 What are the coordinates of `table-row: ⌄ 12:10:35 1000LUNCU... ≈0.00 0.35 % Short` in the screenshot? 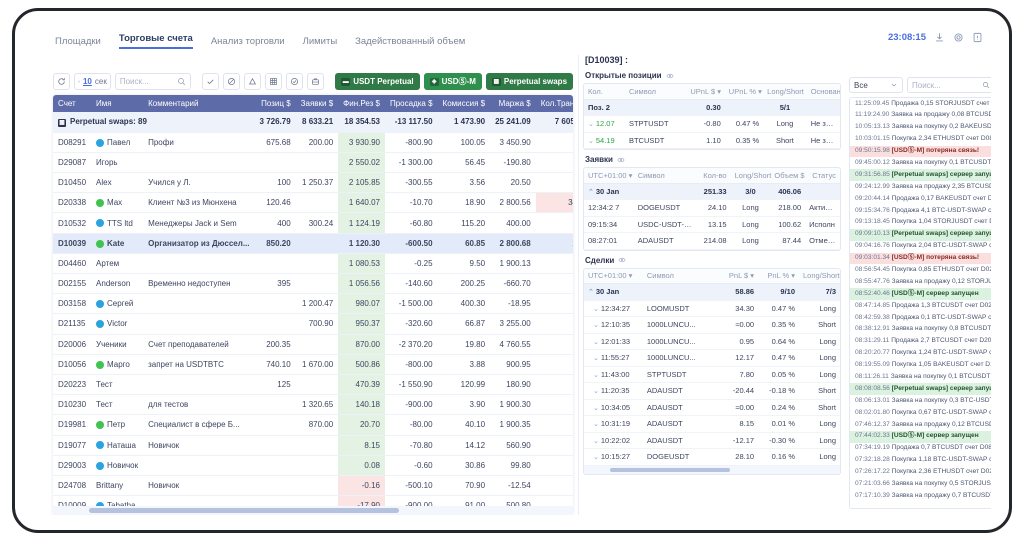 It's located at (712, 325).